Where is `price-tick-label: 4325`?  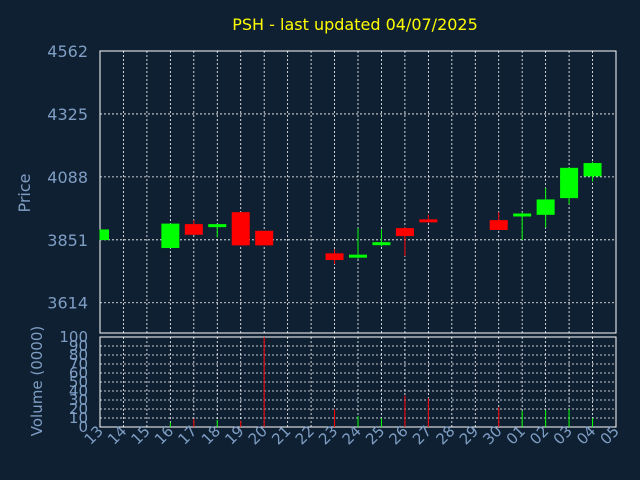 price-tick-label: 4325 is located at coordinates (67, 114).